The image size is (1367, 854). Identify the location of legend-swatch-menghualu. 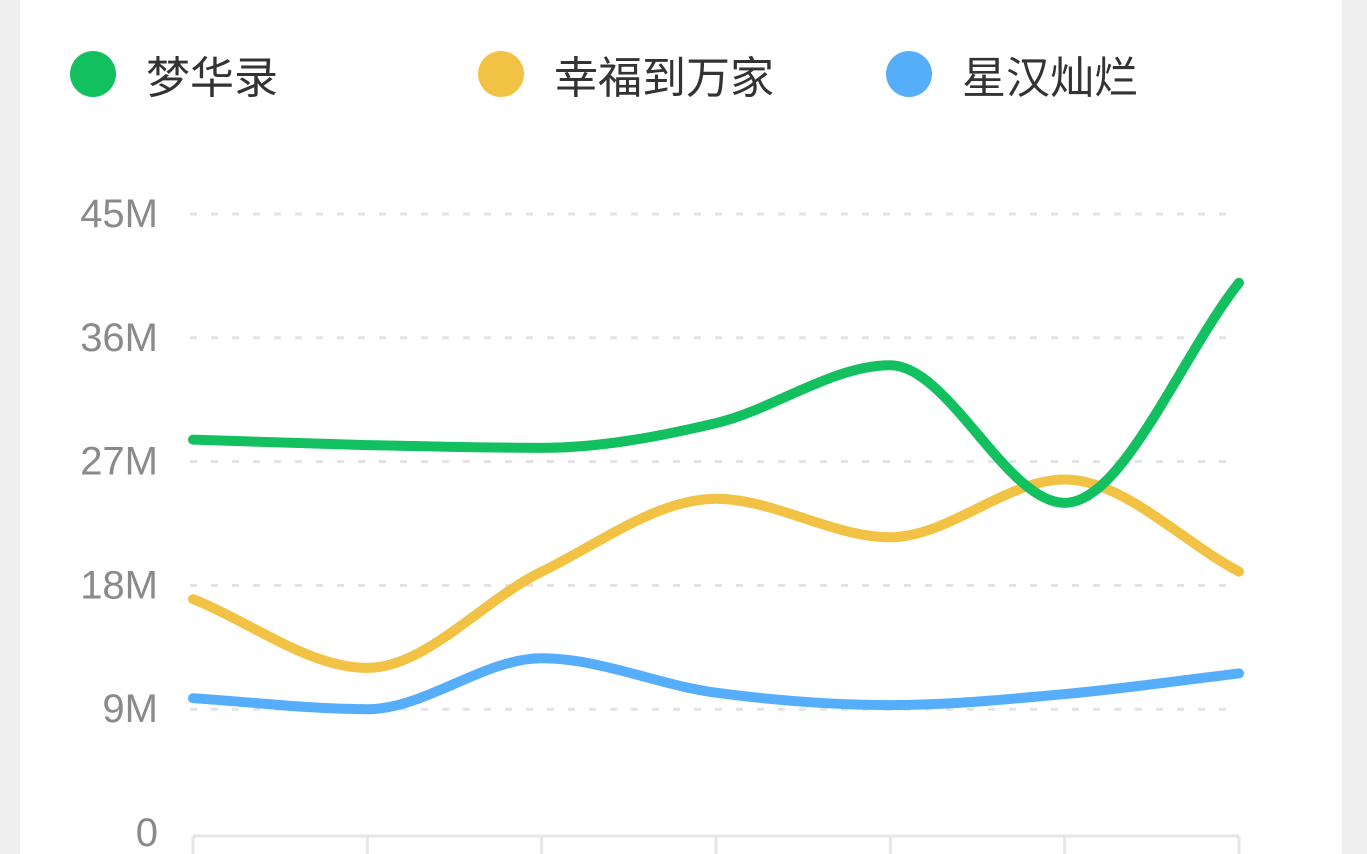
(93, 74).